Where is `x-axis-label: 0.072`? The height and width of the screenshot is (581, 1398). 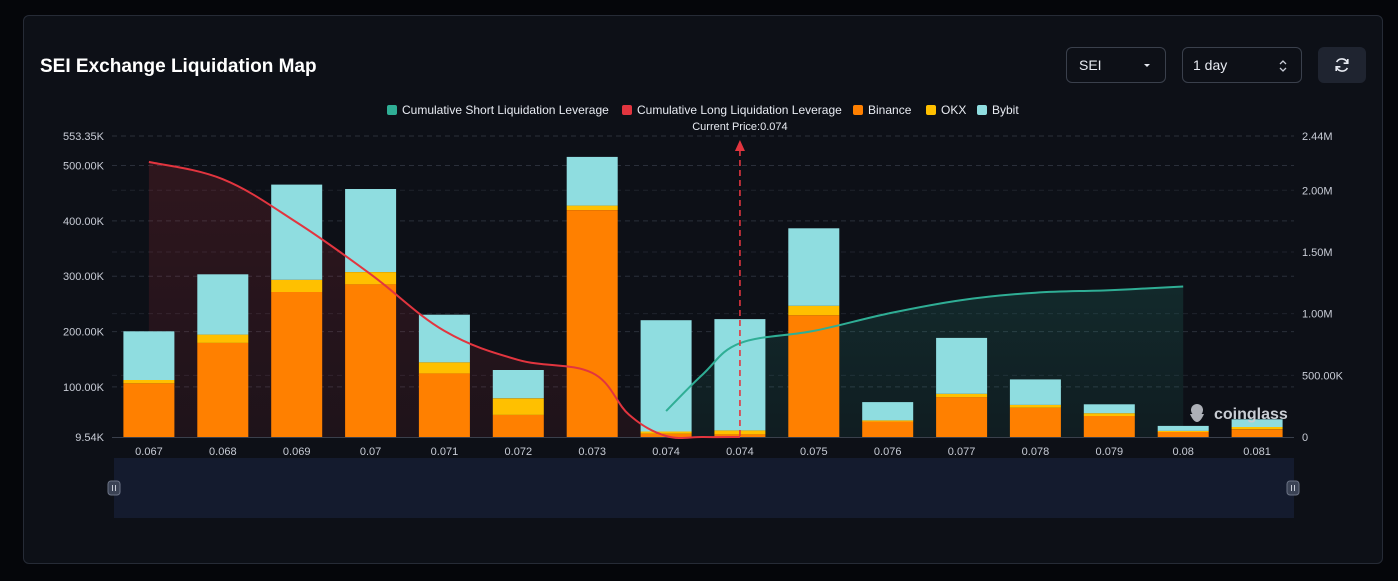
x-axis-label: 0.072 is located at coordinates (519, 452).